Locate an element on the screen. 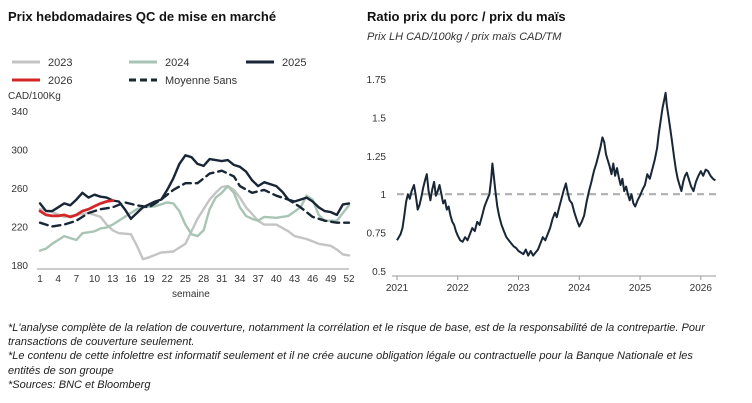  x-tick-label: 46 is located at coordinates (313, 279).